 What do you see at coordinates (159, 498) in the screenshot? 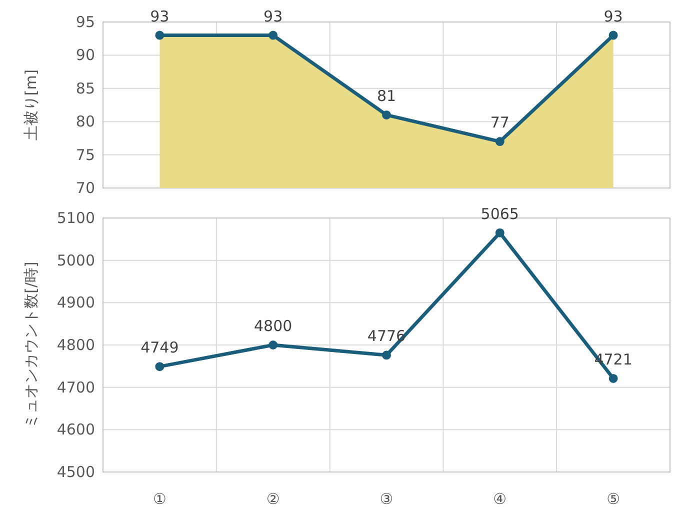
I see `x-tick-label: ①` at bounding box center [159, 498].